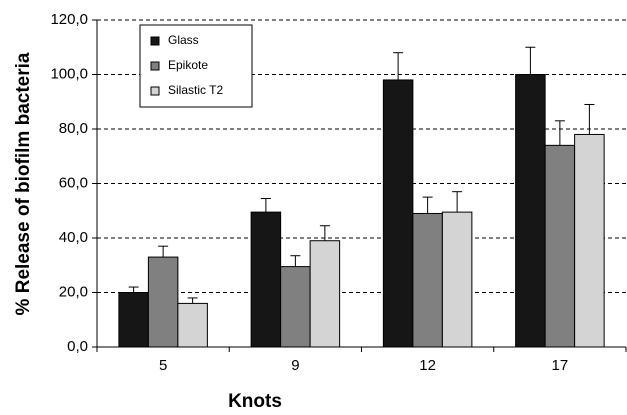  I want to click on y-tick-label: 80,0, so click(73, 128).